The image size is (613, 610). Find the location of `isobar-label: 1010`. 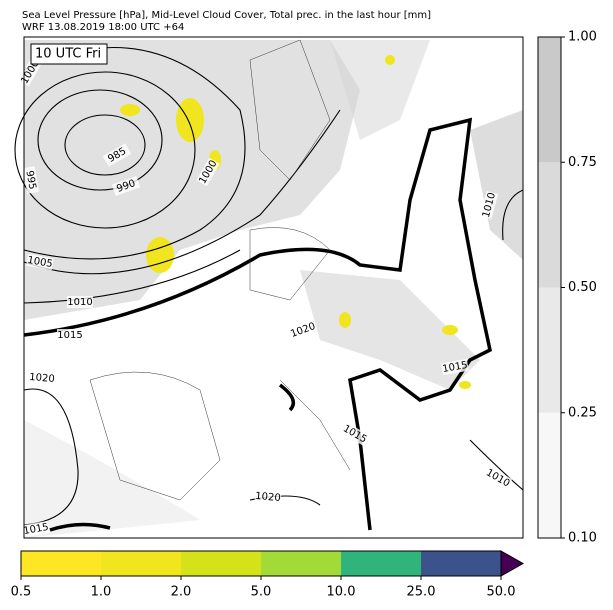

isobar-label: 1010 is located at coordinates (79, 302).